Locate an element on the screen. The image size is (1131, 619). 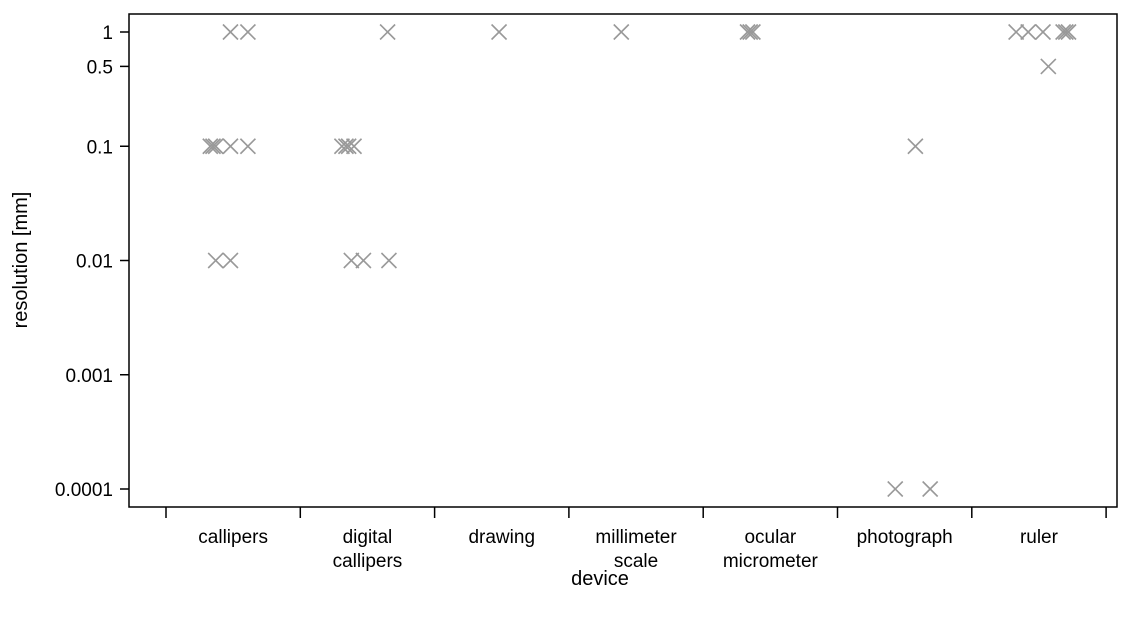
y-axis-title: resolution [mm] is located at coordinates (21, 260).